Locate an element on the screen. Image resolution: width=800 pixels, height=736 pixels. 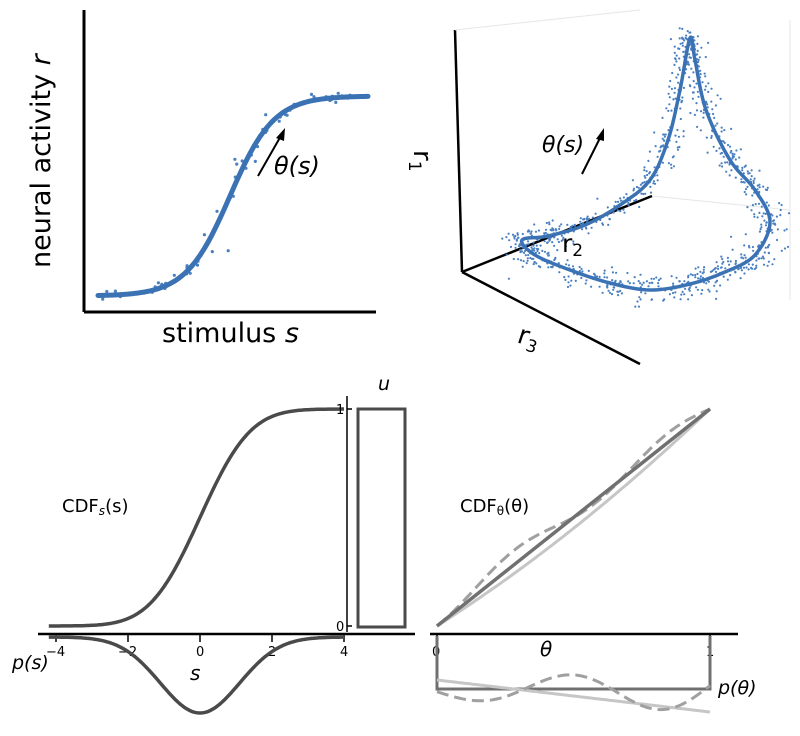
panel-b-box-edge is located at coordinates (547, 20).